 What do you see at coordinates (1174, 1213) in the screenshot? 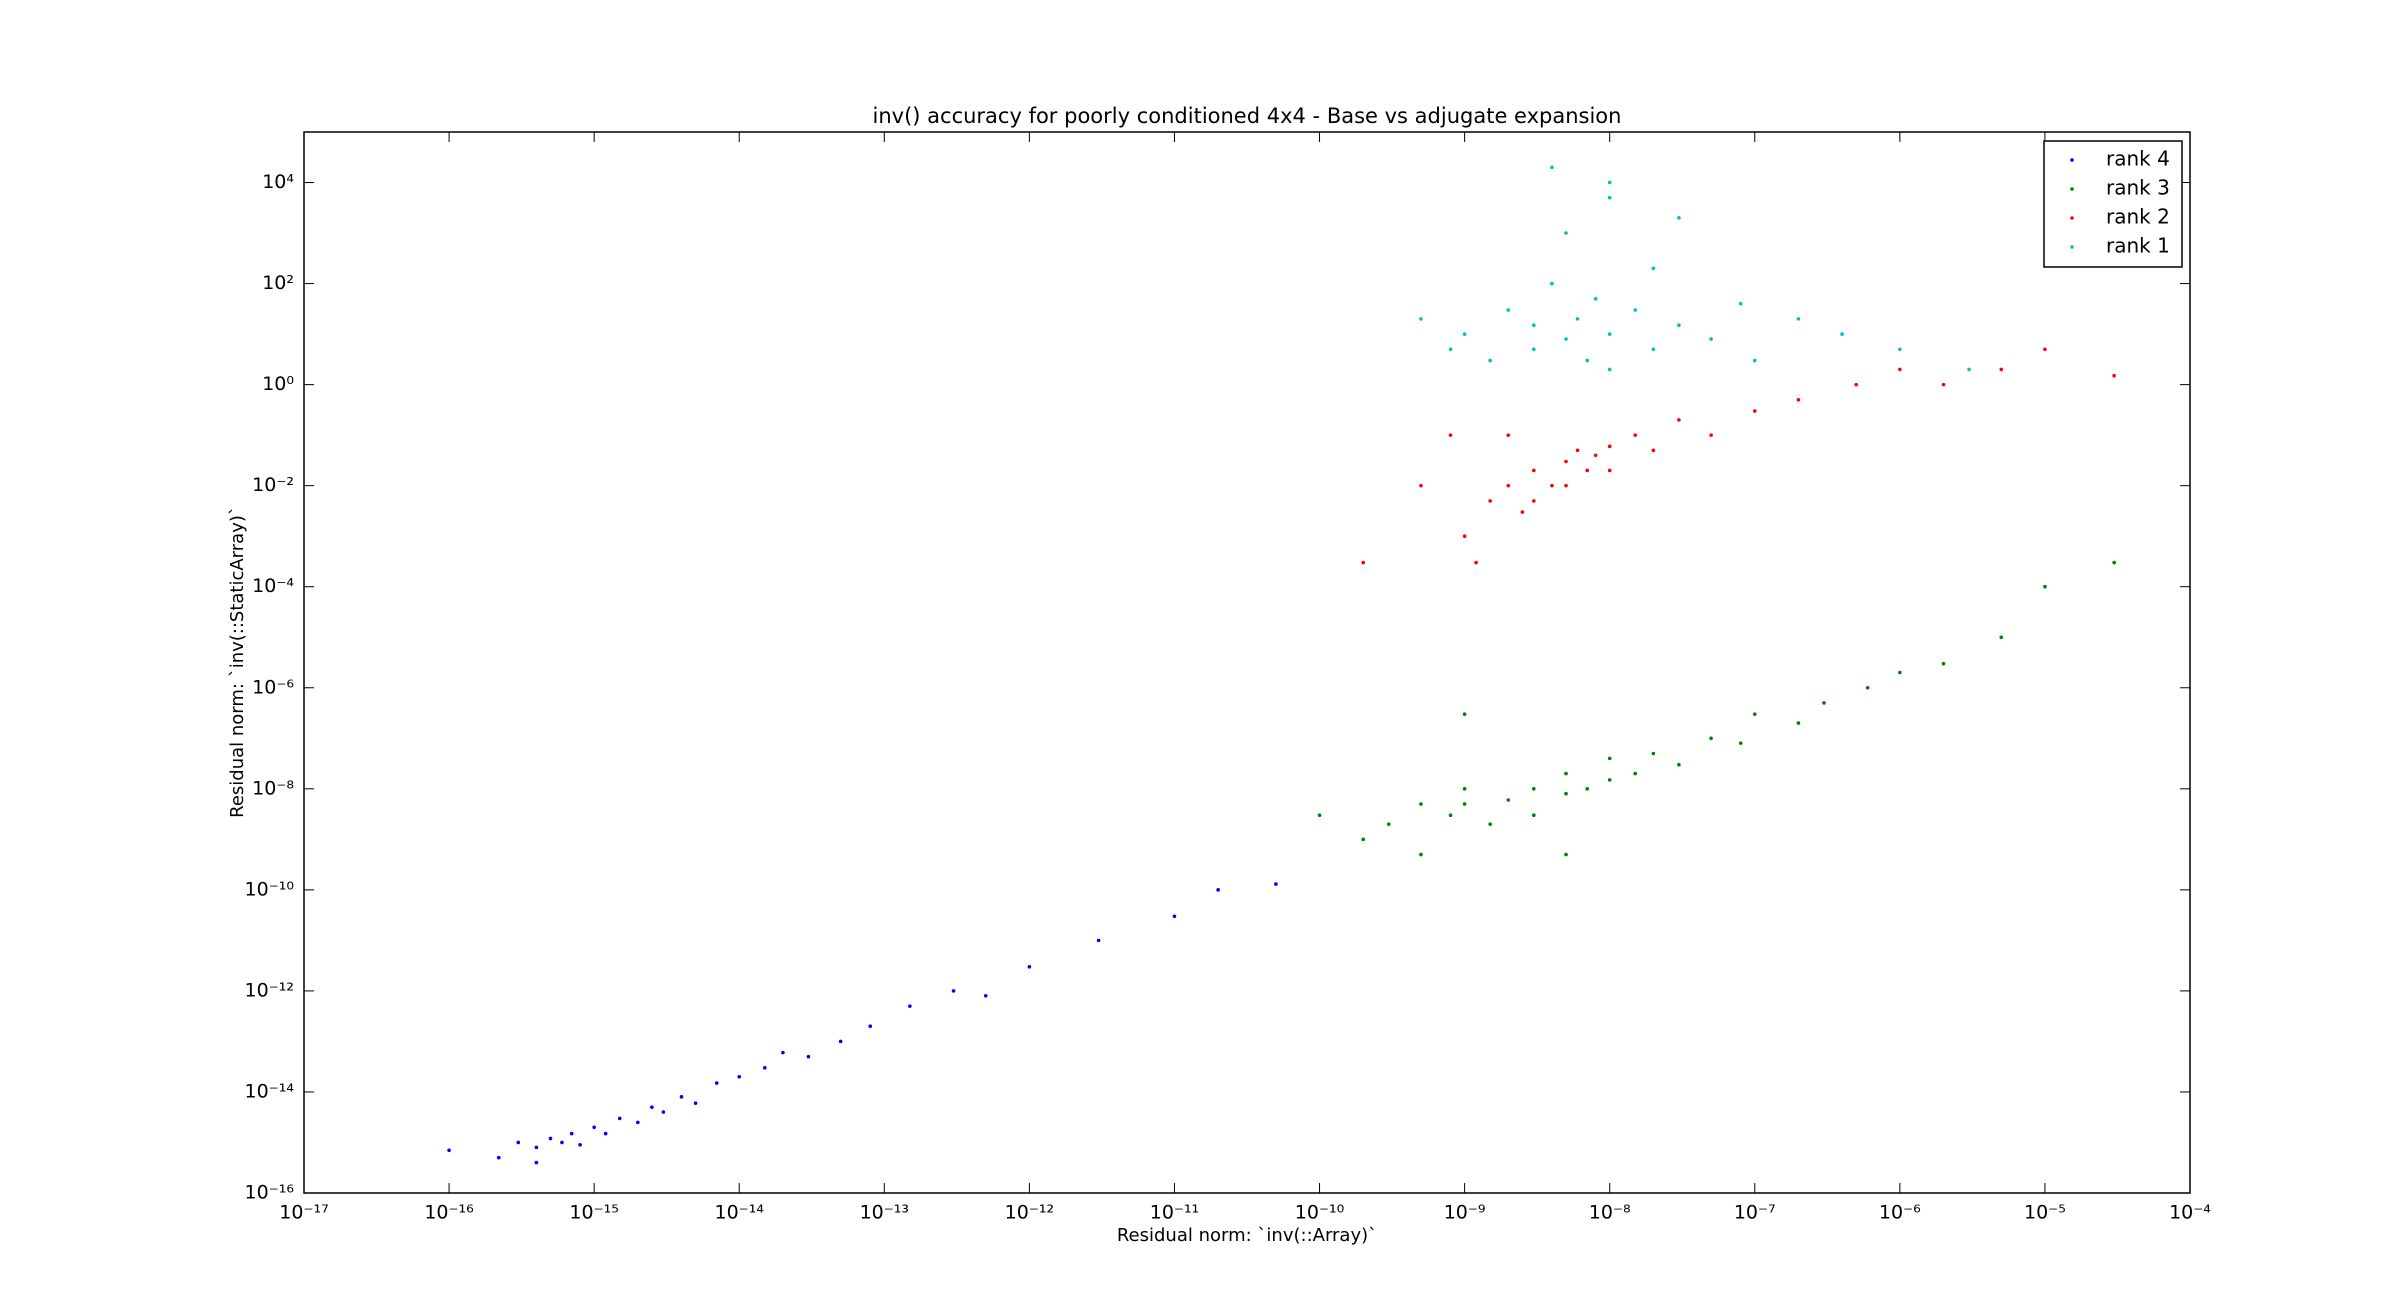
I see `x-tick-label: 10⁻¹¹` at bounding box center [1174, 1213].